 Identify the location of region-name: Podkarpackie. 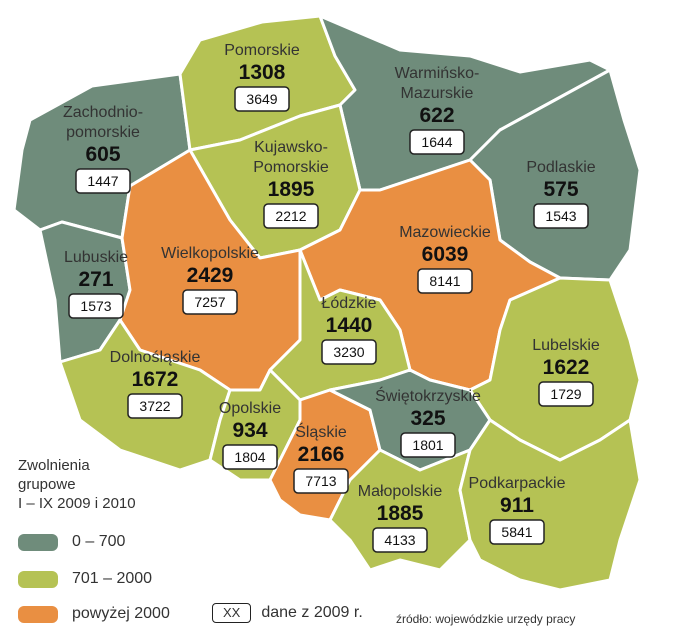
(517, 483).